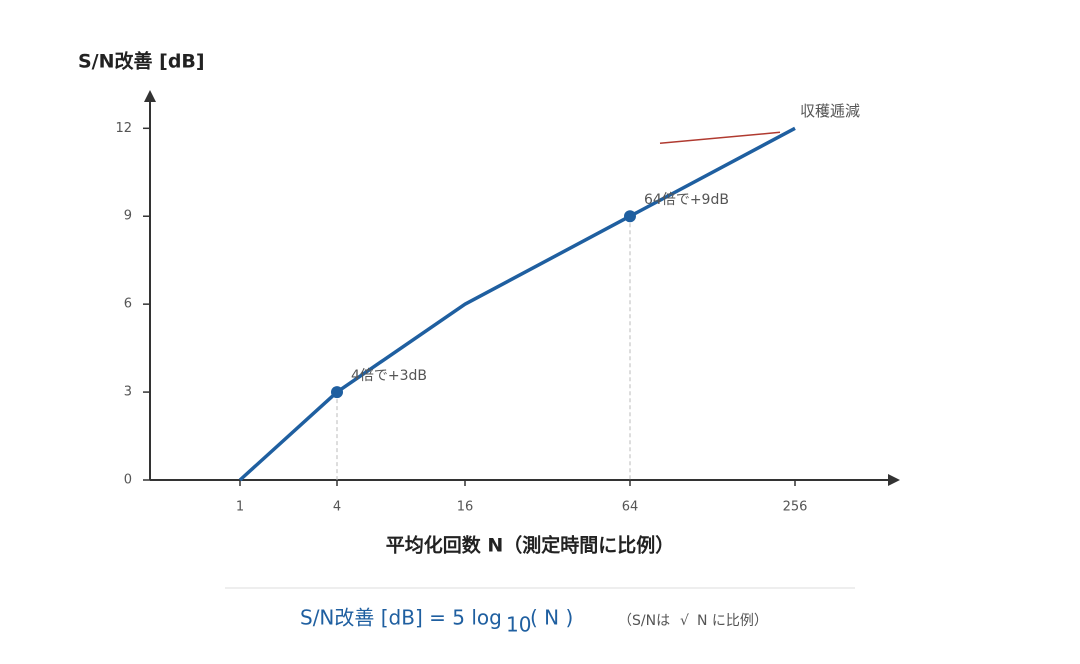 The width and height of the screenshot is (1080, 664). What do you see at coordinates (337, 507) in the screenshot?
I see `x-tick-label: 4` at bounding box center [337, 507].